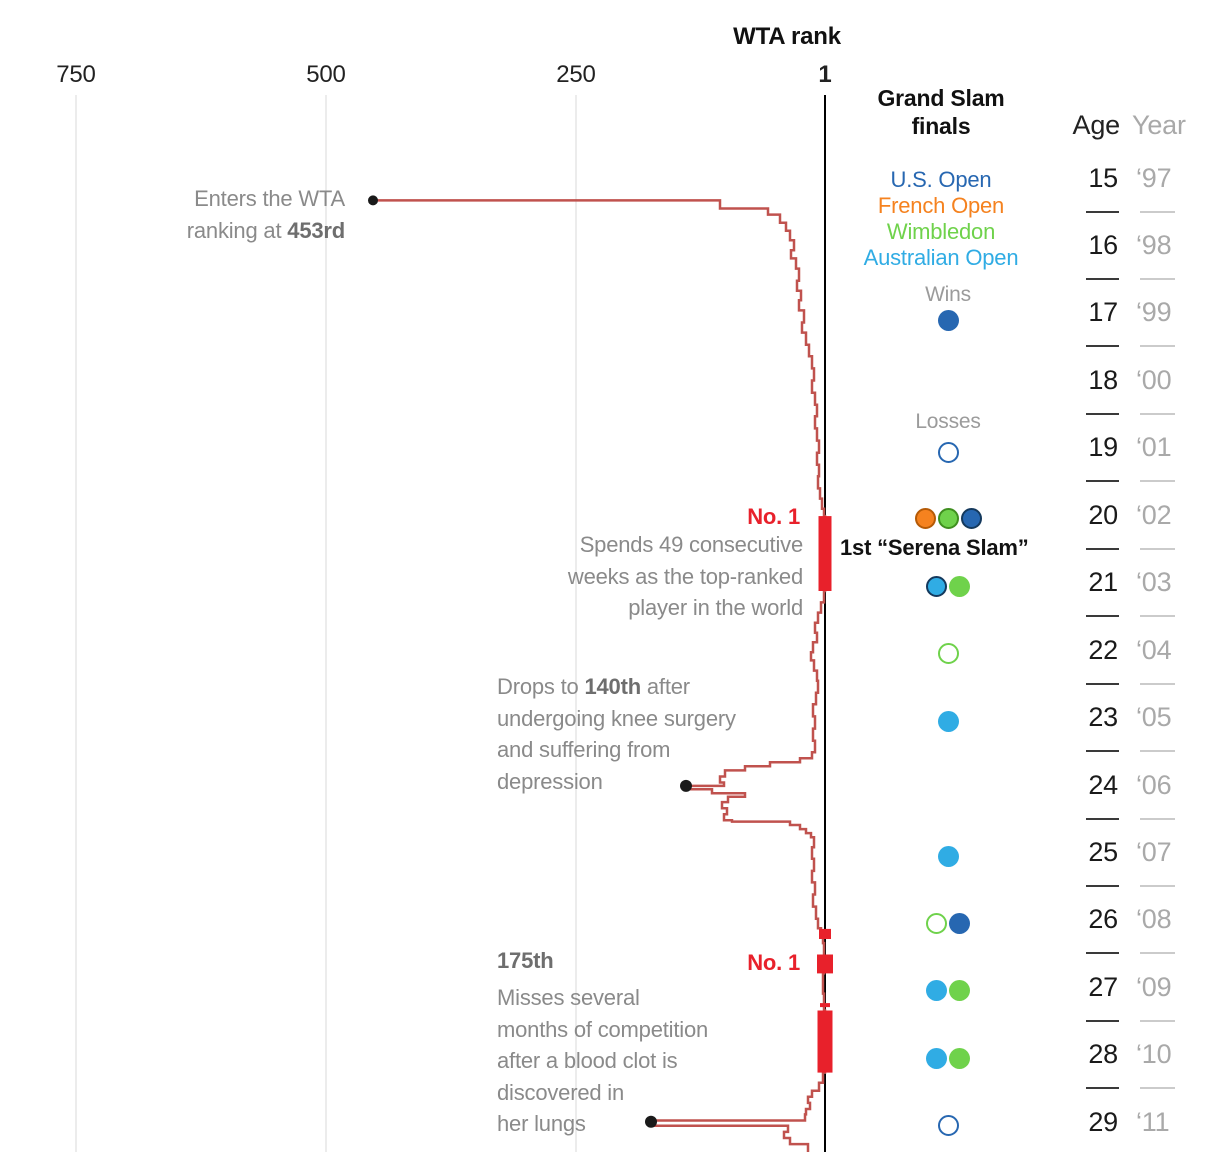 Image resolution: width=1218 pixels, height=1152 pixels. What do you see at coordinates (1153, 1121) in the screenshot?
I see `year-value: ‘11` at bounding box center [1153, 1121].